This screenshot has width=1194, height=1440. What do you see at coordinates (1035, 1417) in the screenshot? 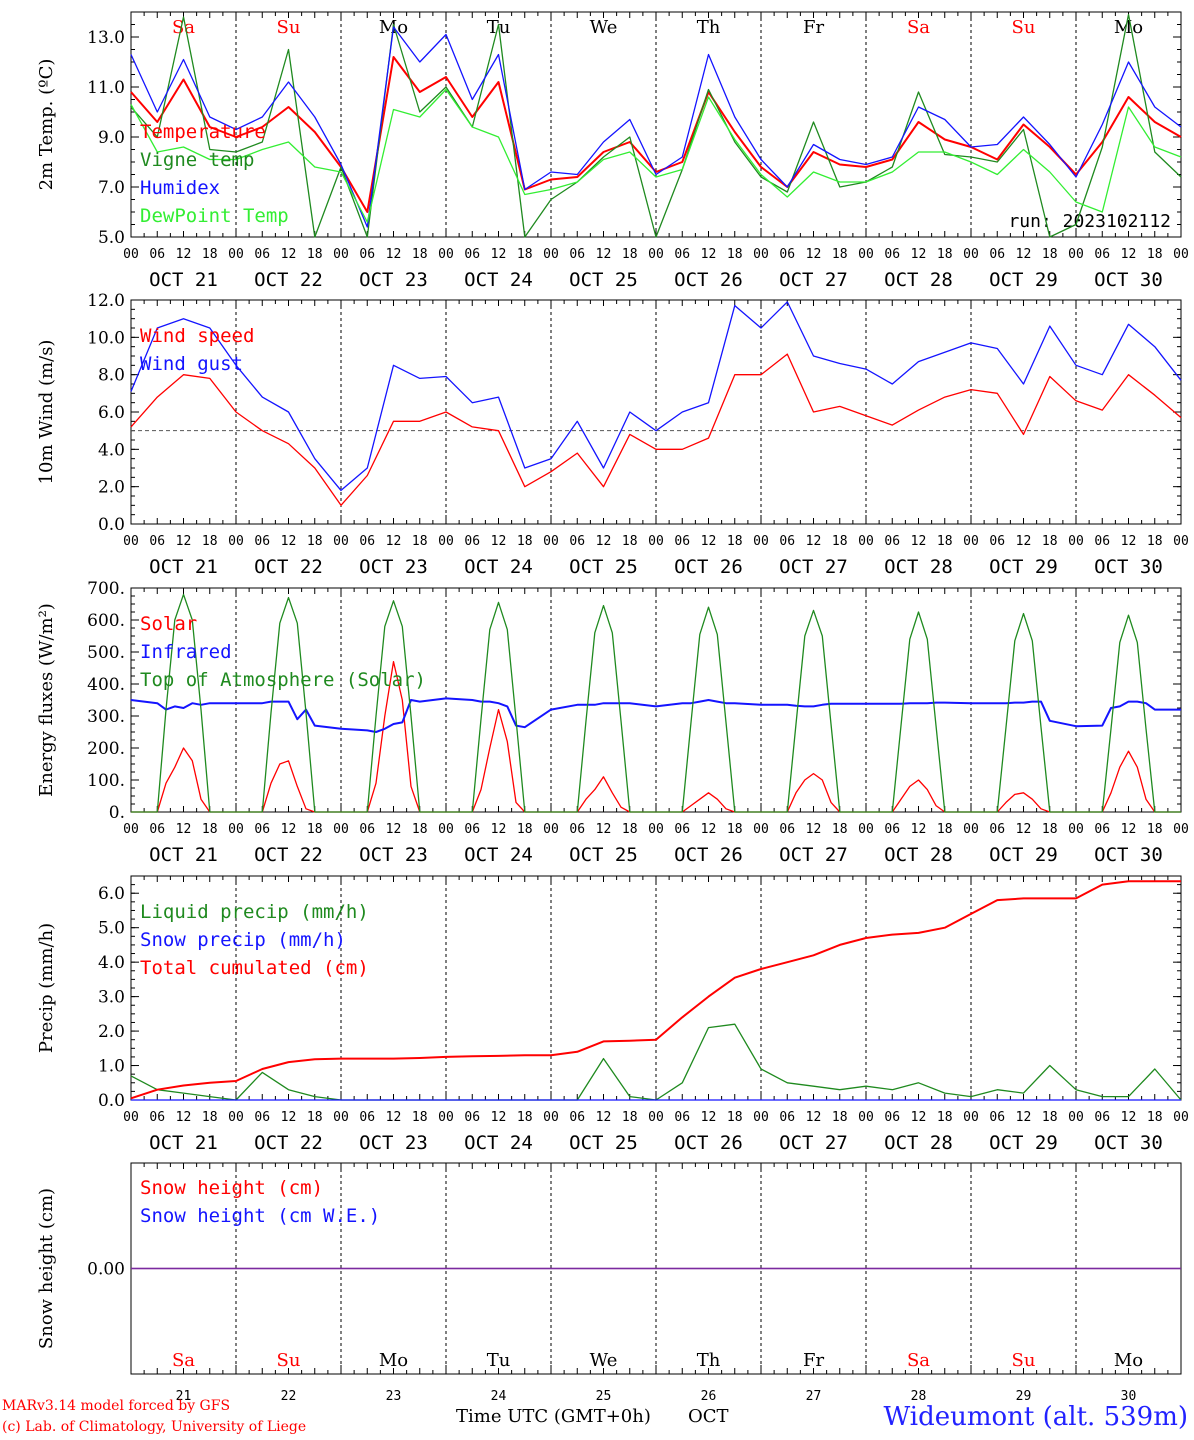
I see `station-name: Wideumont (alt. 539m)` at bounding box center [1035, 1417].